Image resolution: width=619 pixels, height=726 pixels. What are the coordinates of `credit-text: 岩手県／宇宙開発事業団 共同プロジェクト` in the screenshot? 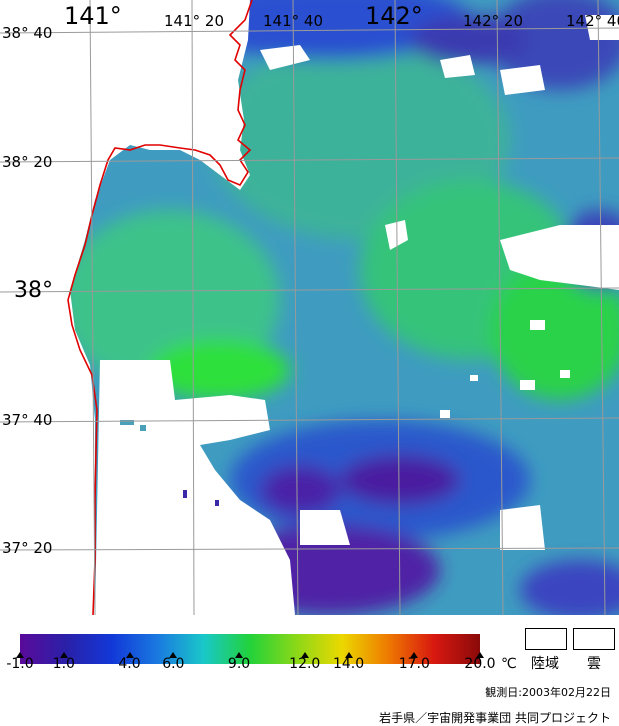 It's located at (495, 718).